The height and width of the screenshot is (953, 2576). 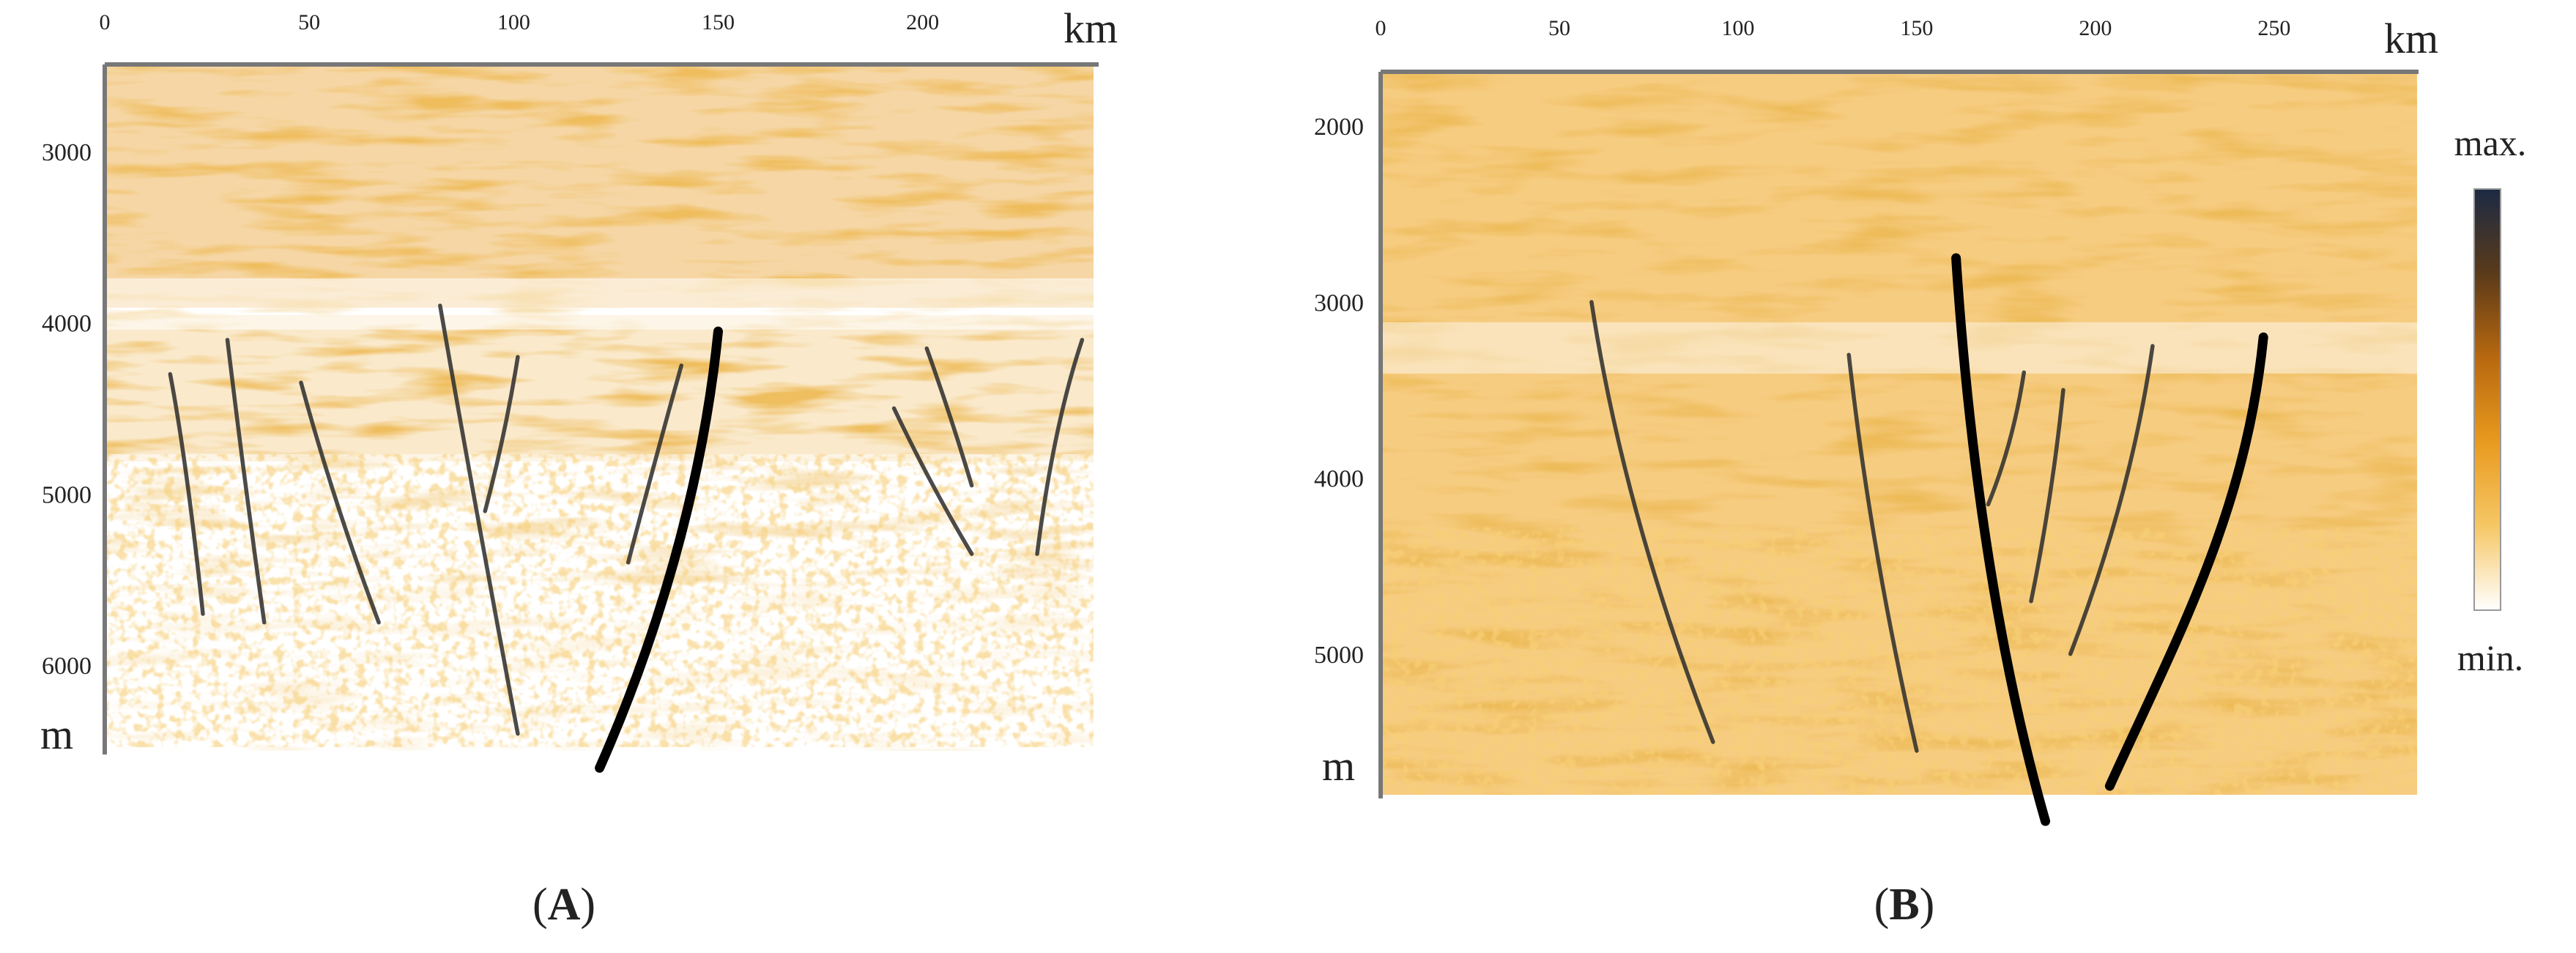 What do you see at coordinates (67, 494) in the screenshot?
I see `panel-a-y-tick-5000: 5000` at bounding box center [67, 494].